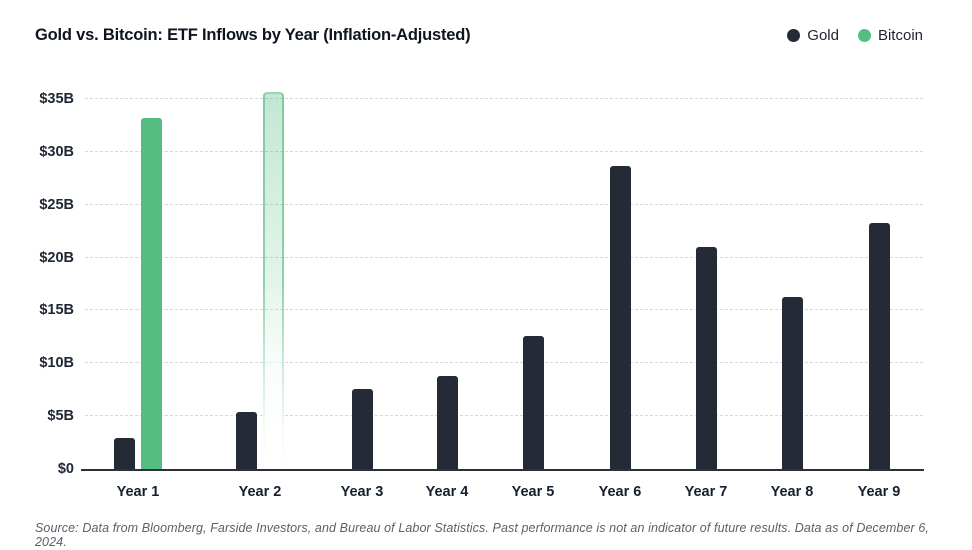  I want to click on x-axis-line, so click(502, 470).